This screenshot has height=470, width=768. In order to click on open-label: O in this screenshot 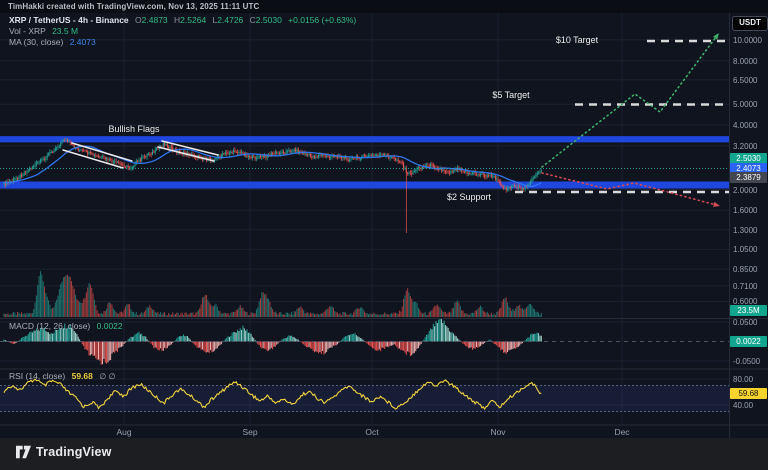, I will do `click(138, 20)`.